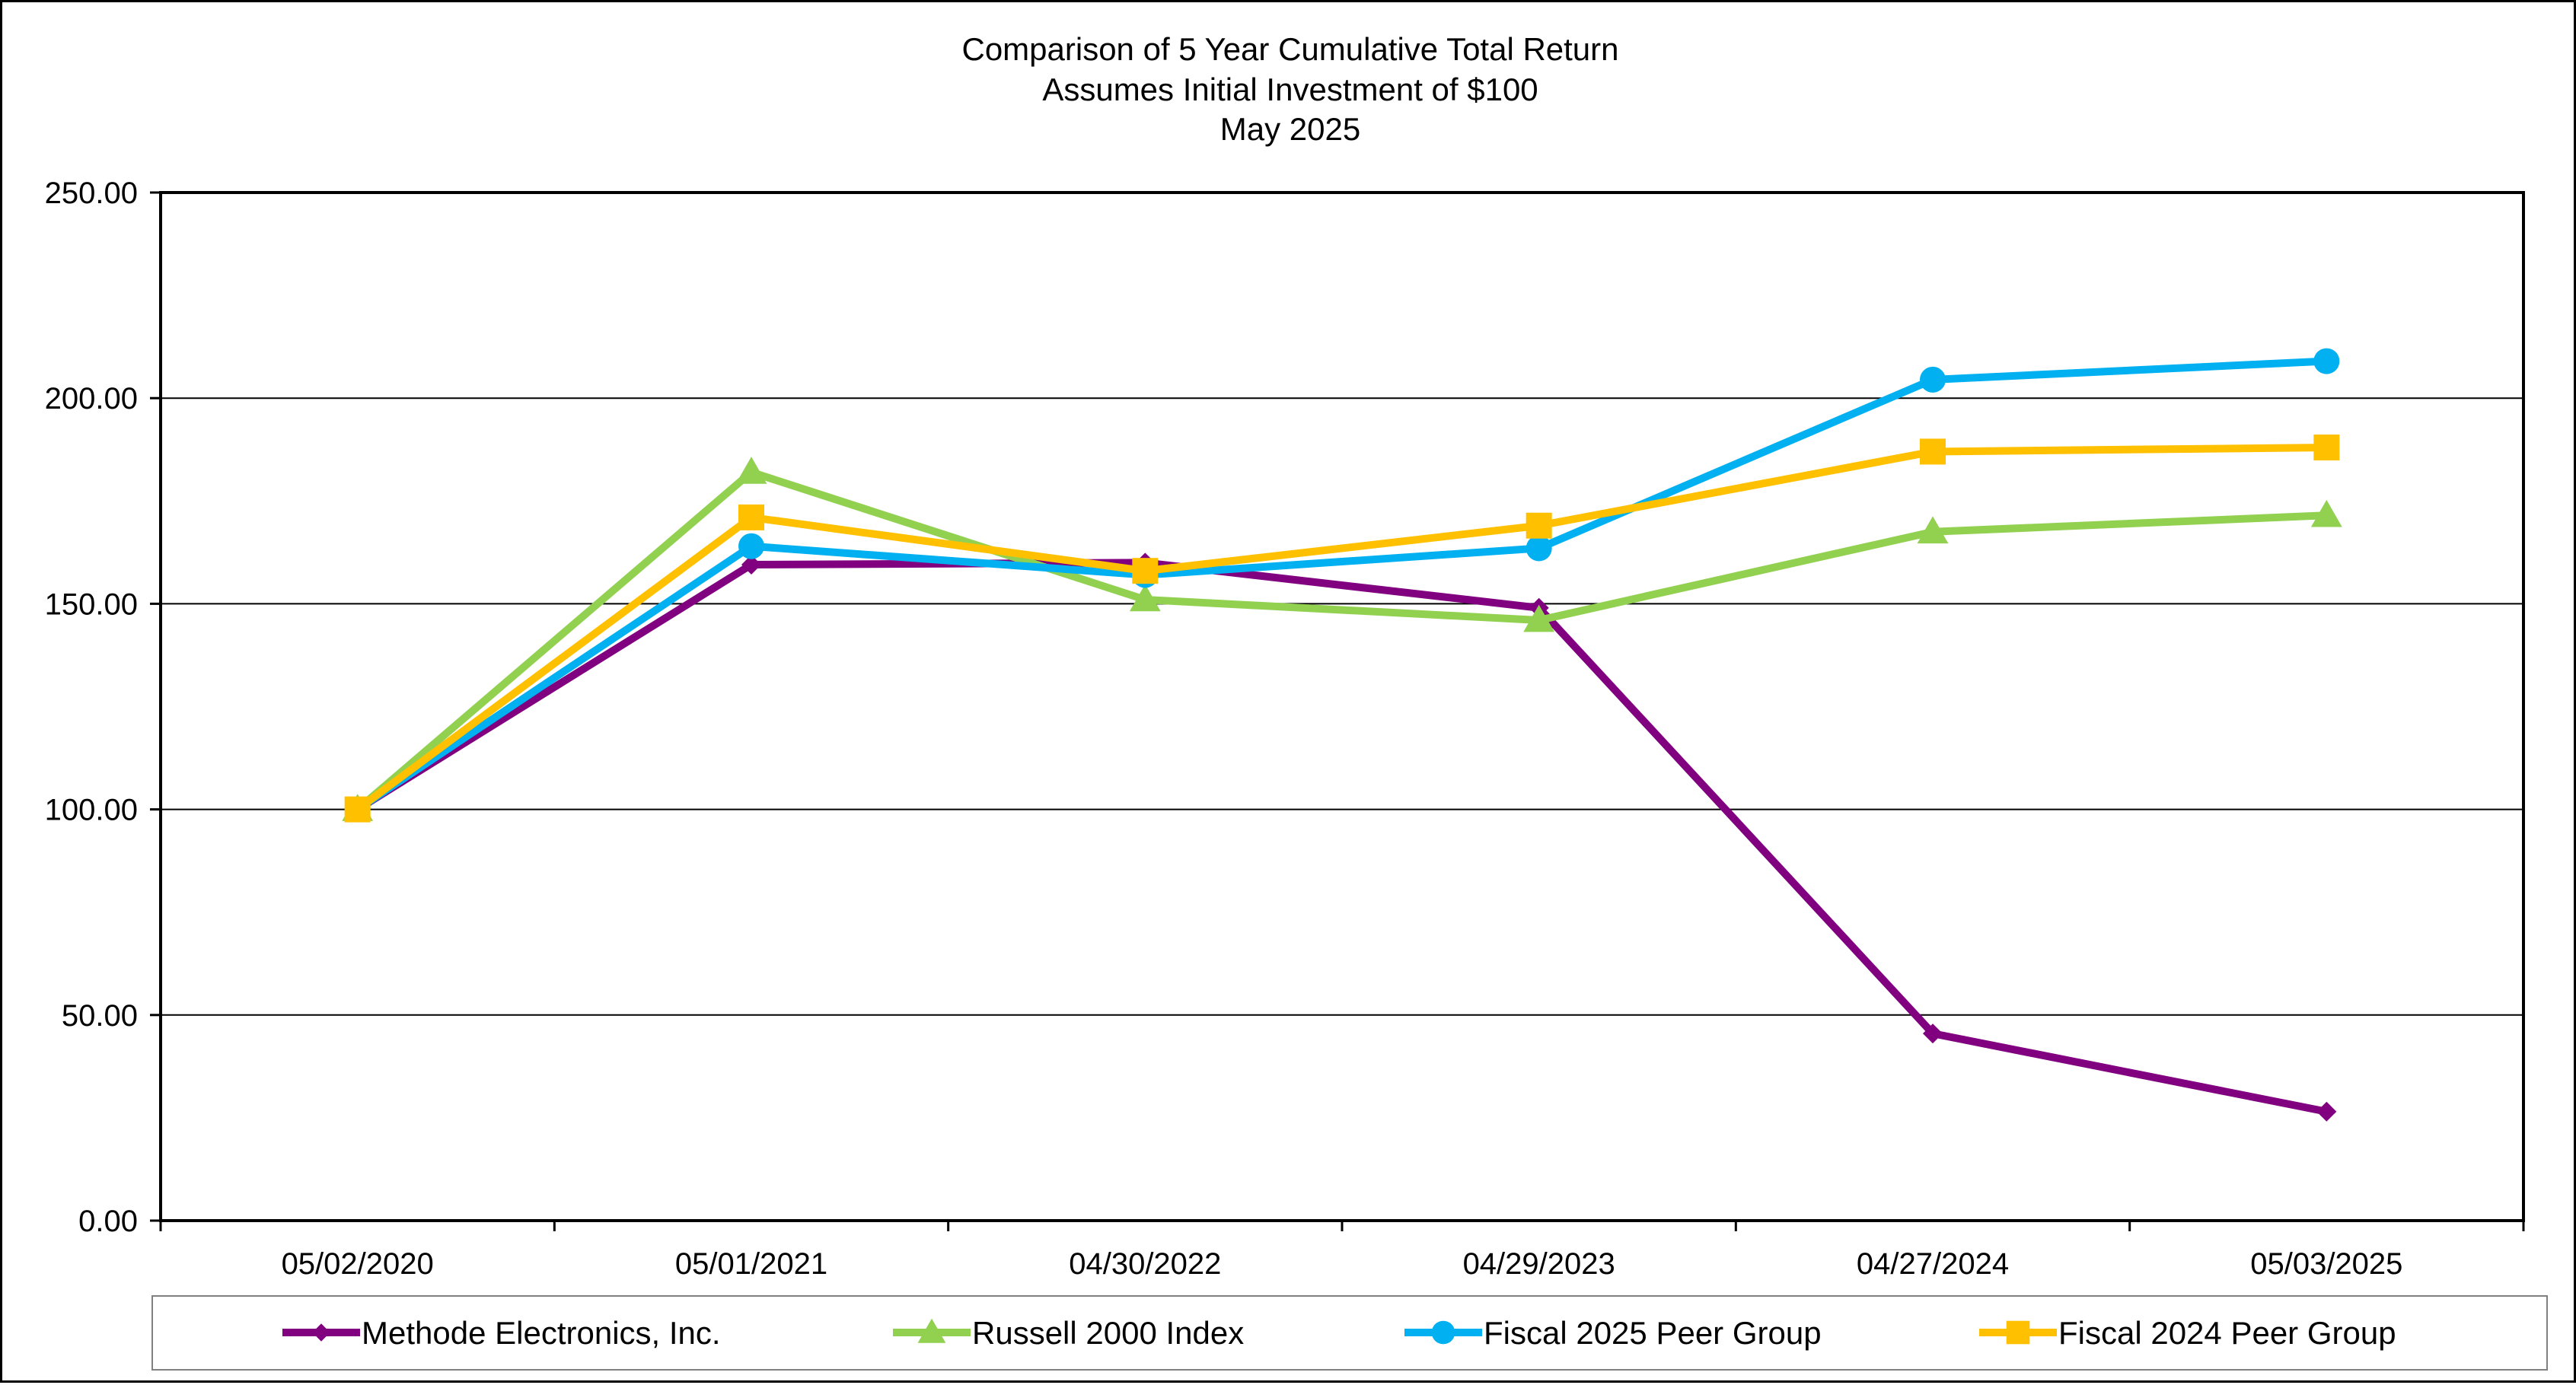  I want to click on legend-item-1: Methode Electronics, Inc., so click(501, 1333).